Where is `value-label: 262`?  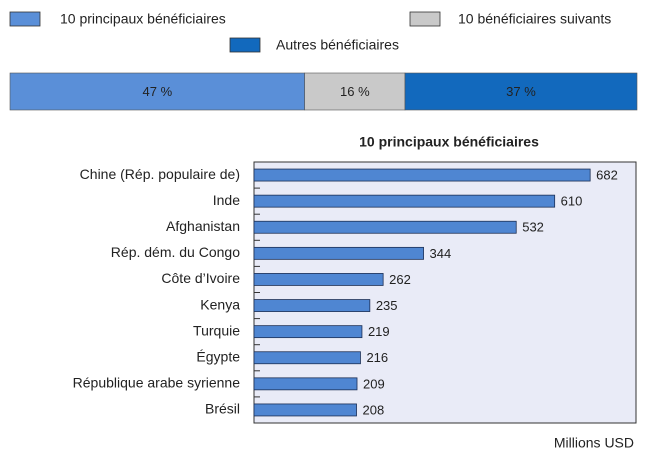 value-label: 262 is located at coordinates (400, 279).